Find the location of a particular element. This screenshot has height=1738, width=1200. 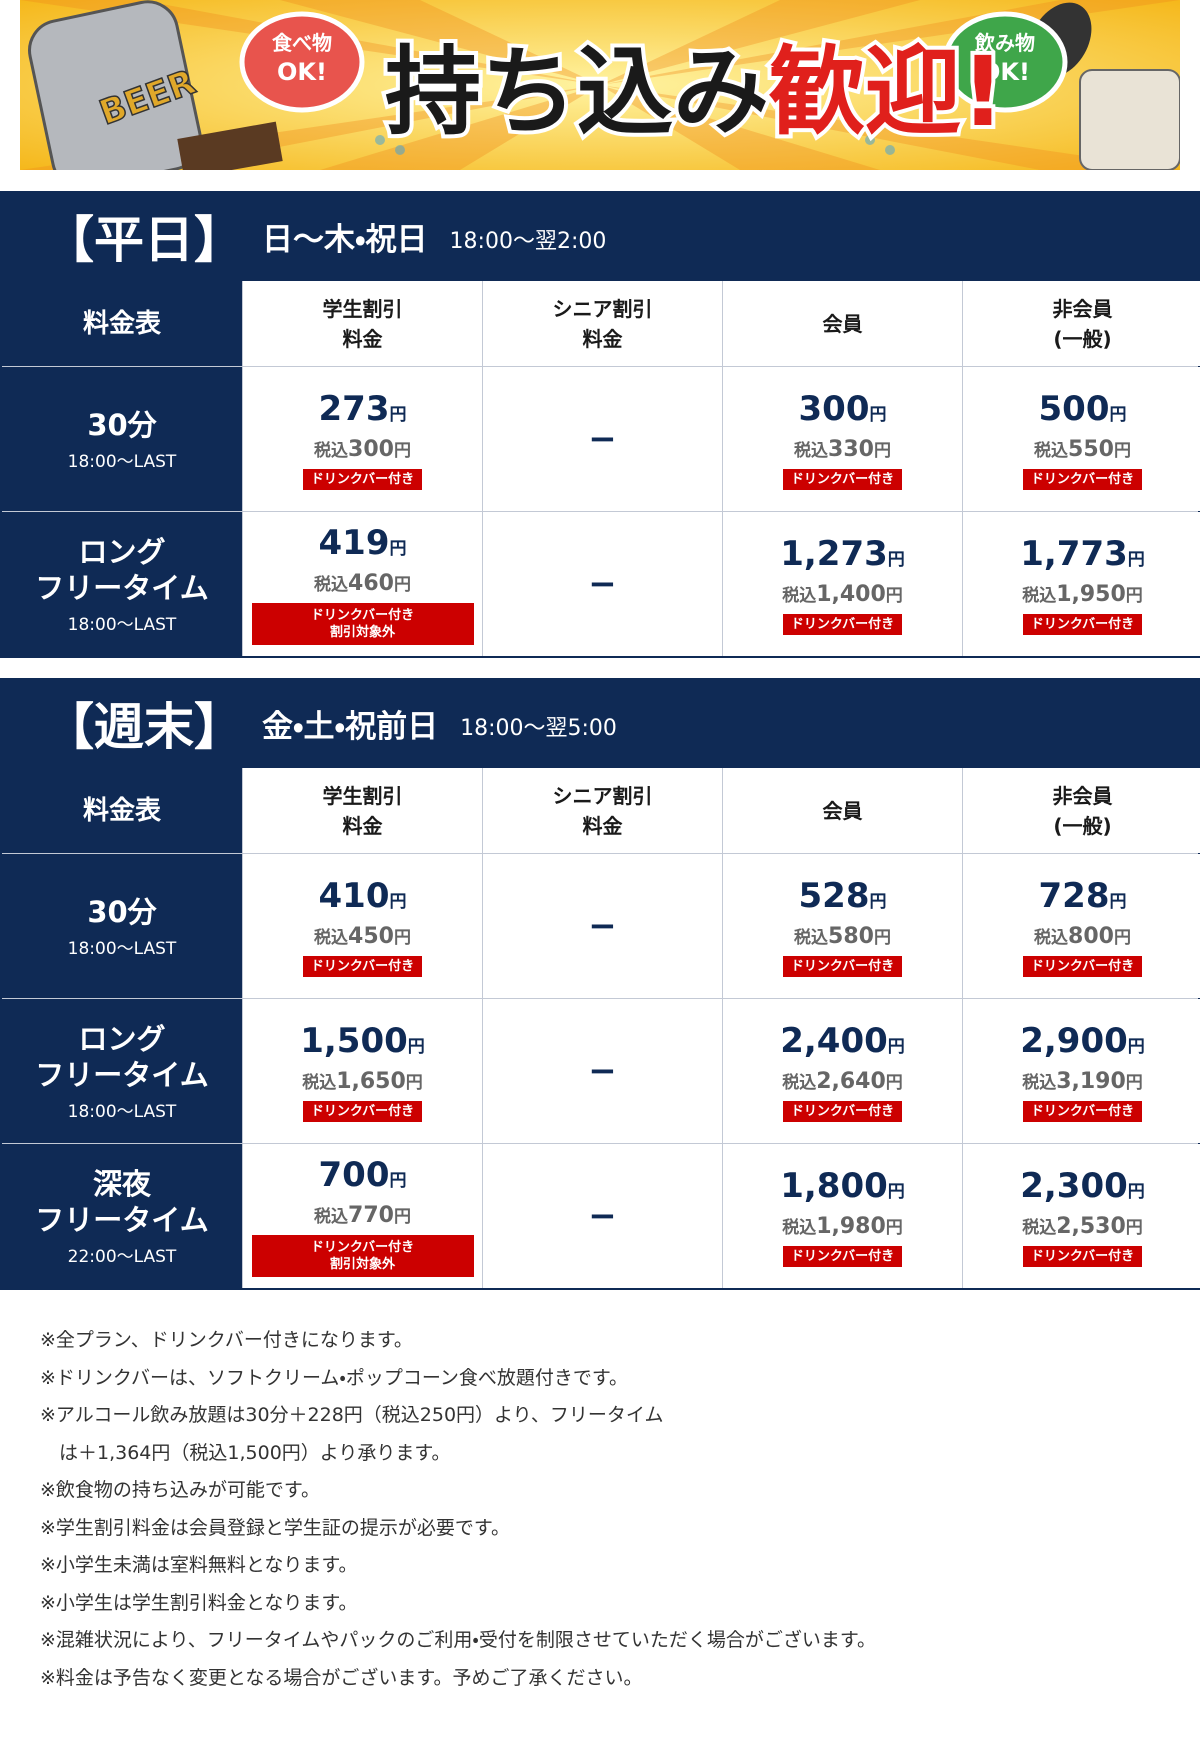

price-cell: 419円 税込460円 ドリンクバー付き 割引対象外 is located at coordinates (362, 584).